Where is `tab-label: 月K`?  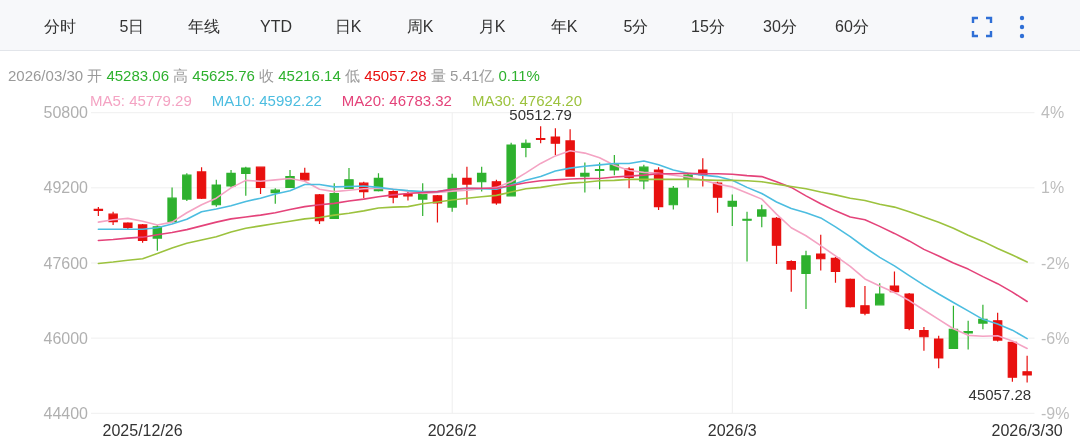
tab-label: 月K is located at coordinates (492, 26).